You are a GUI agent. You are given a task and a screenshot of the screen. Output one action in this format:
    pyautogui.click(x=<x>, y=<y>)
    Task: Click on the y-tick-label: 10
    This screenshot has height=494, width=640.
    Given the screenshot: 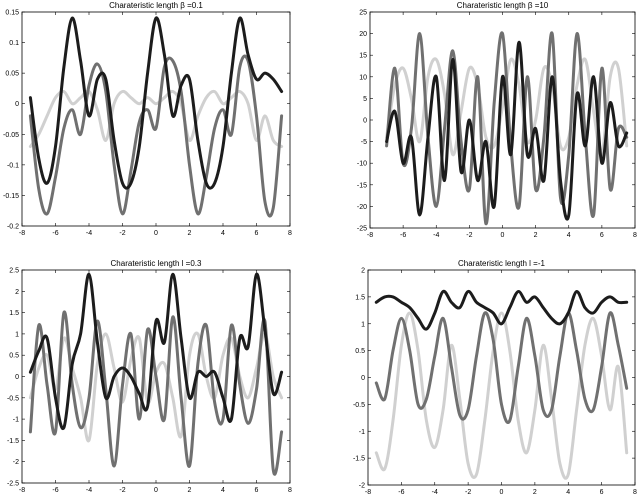 What is the action you would take?
    pyautogui.click(x=363, y=77)
    